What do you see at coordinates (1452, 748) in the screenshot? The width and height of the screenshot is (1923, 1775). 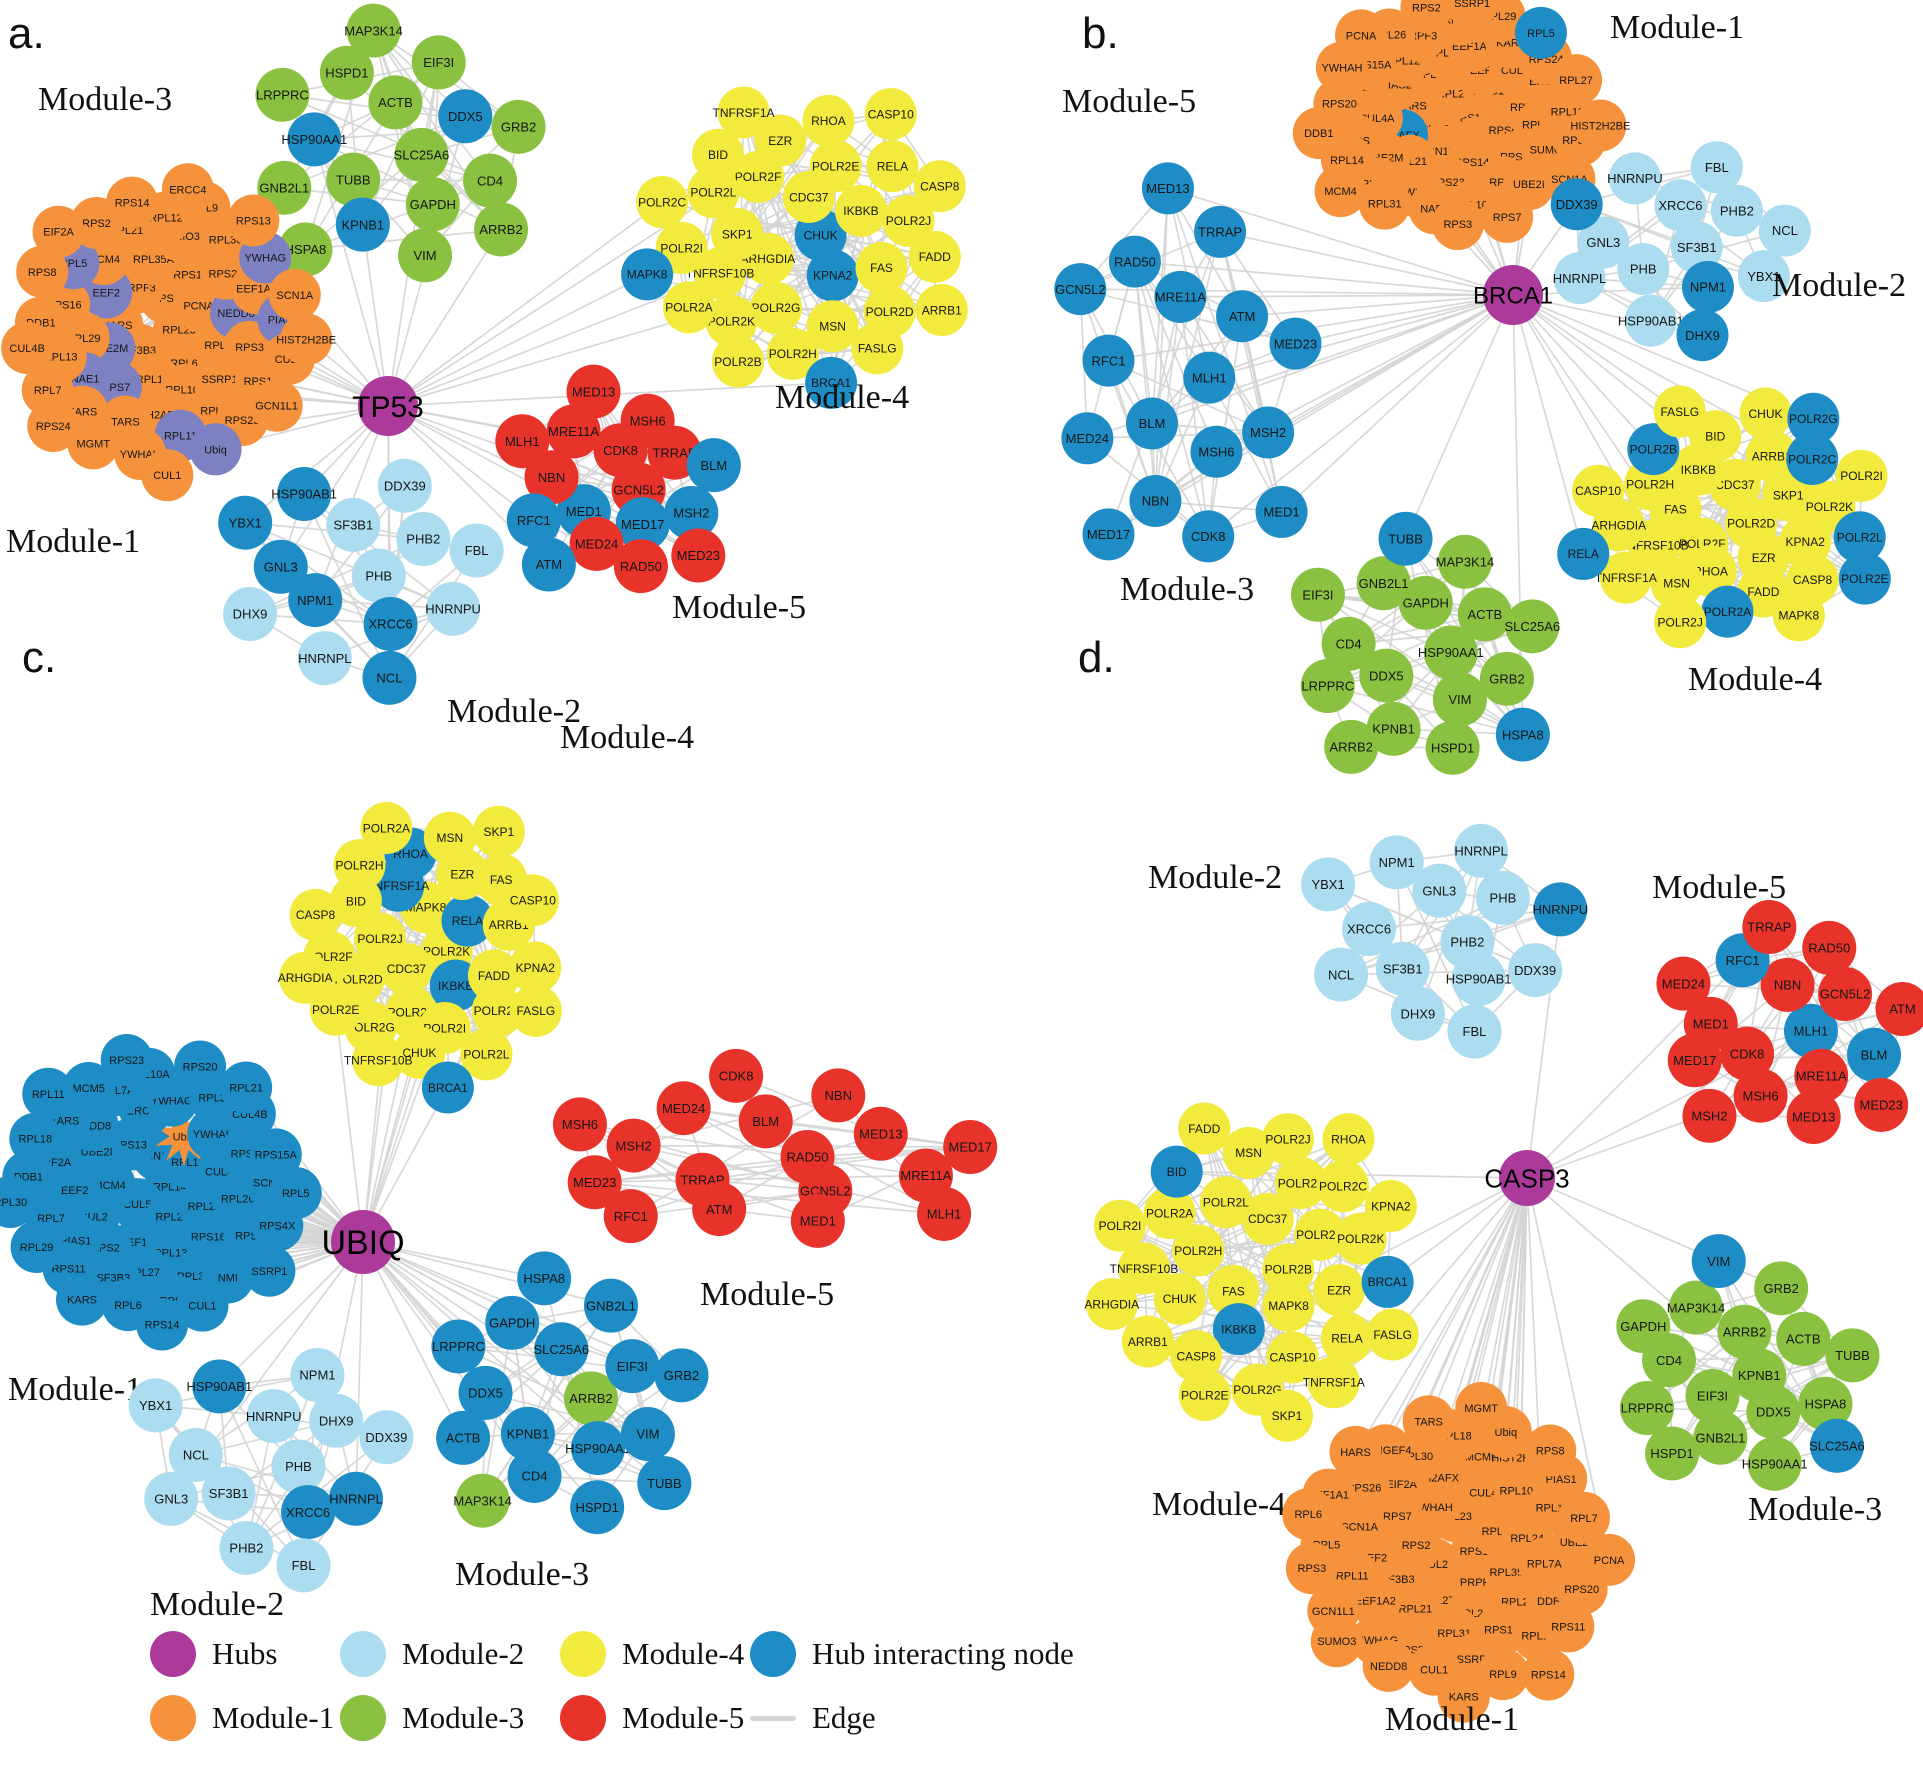 I see `node-label: HSPD1` at bounding box center [1452, 748].